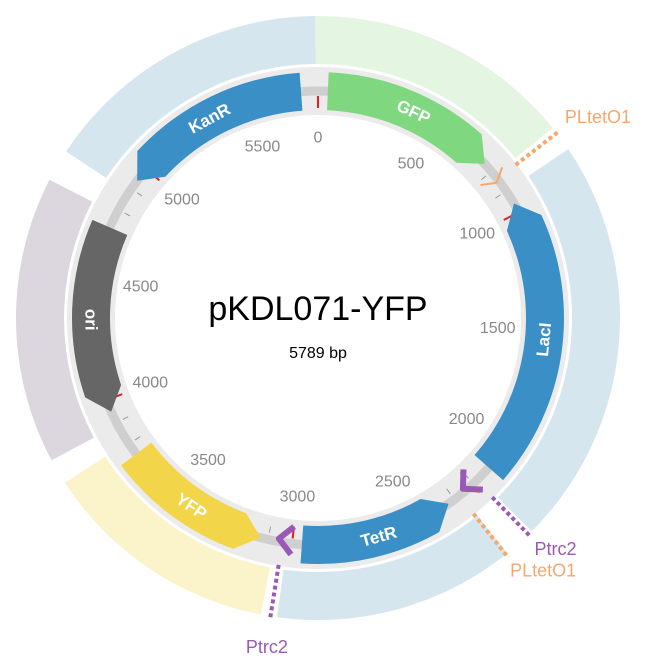  Describe the element at coordinates (519, 342) in the screenshot. I see `feature-arrow-laci` at that location.